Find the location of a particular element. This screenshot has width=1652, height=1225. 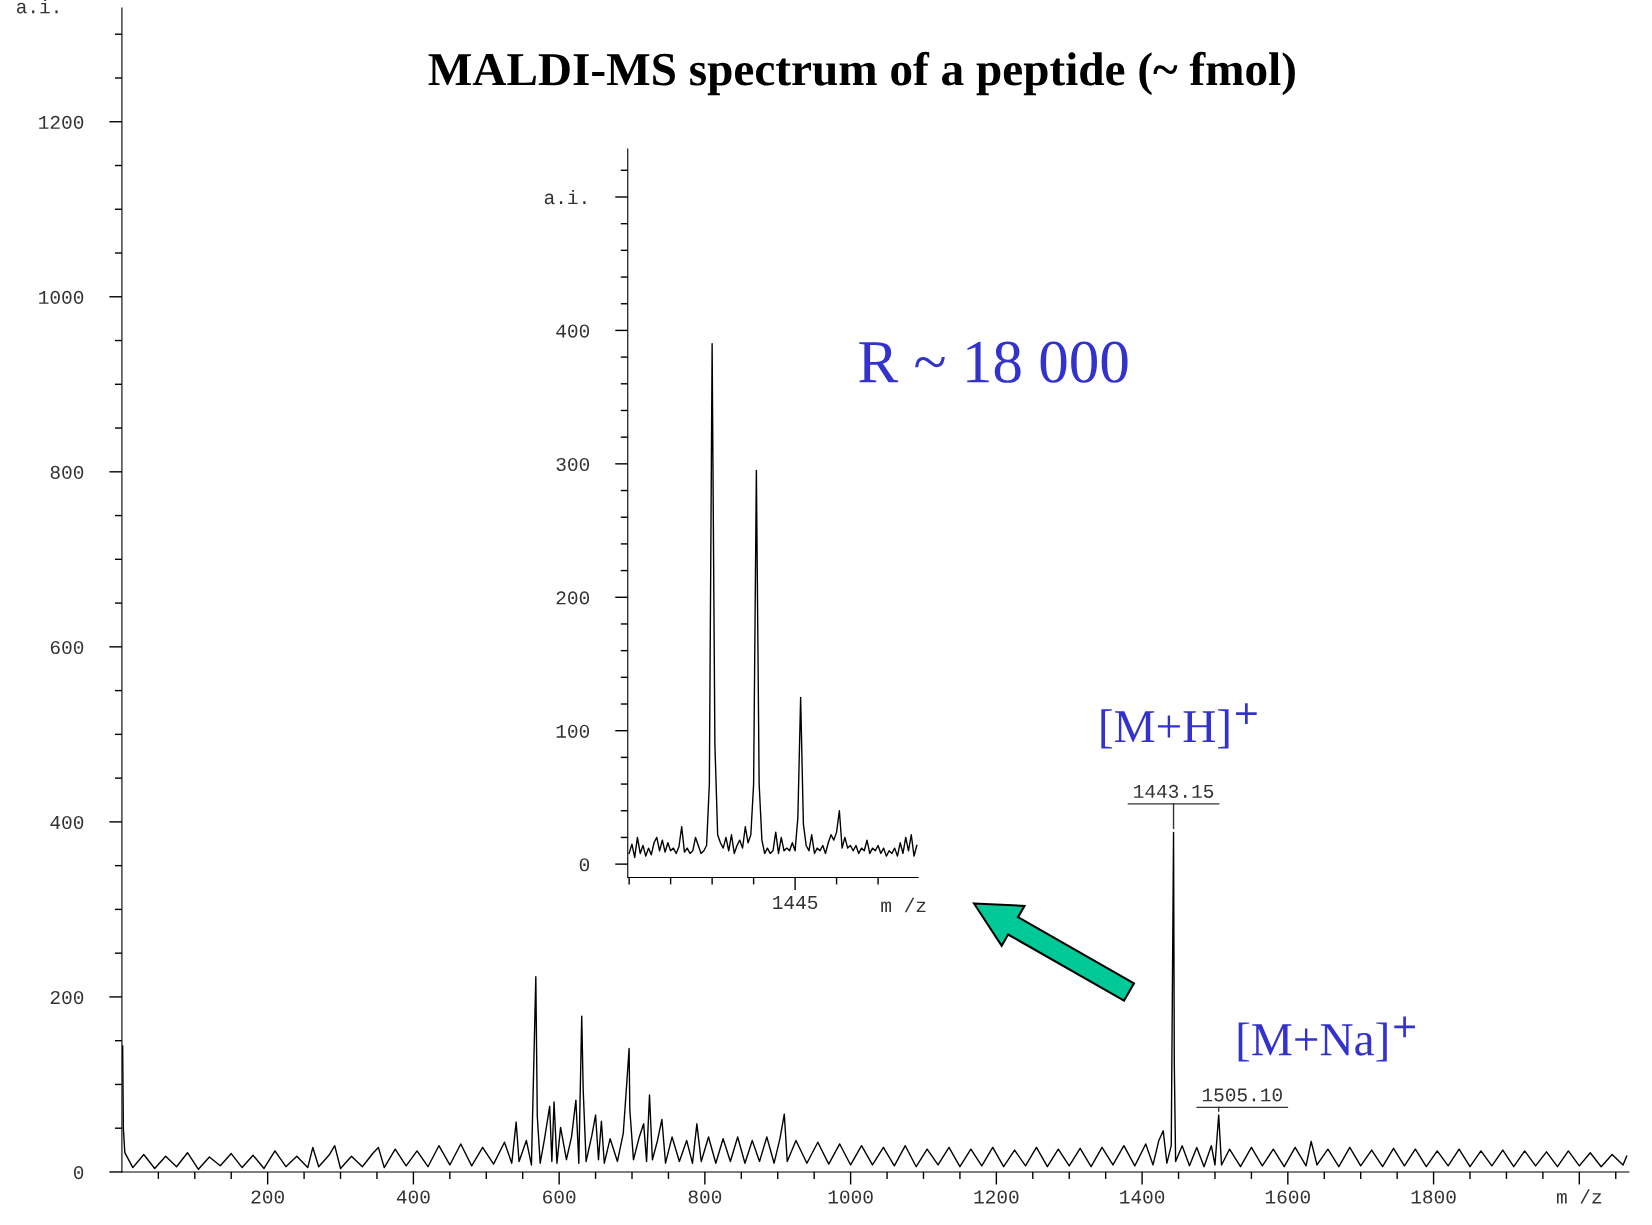

x-tick-label: m /z is located at coordinates (1579, 1196).